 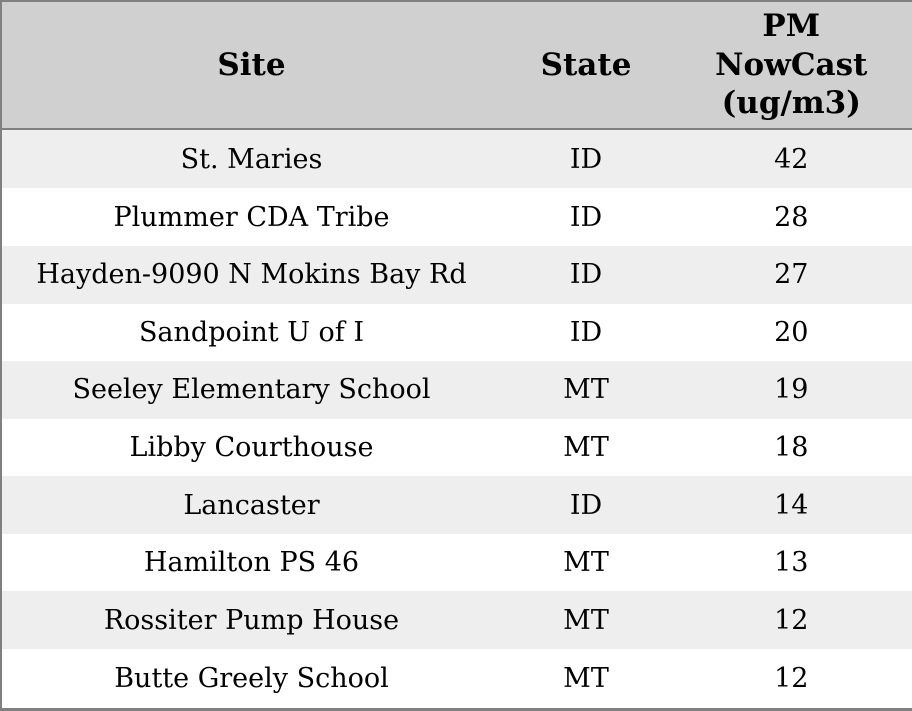 I want to click on pm-value-cell: 13, so click(x=791, y=563).